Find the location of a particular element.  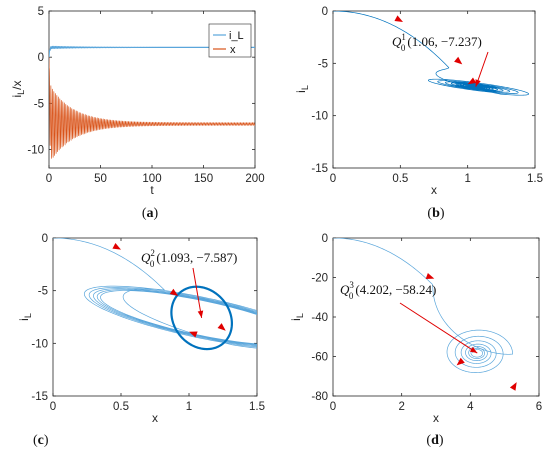

caption-c: (c) is located at coordinates (41, 440).